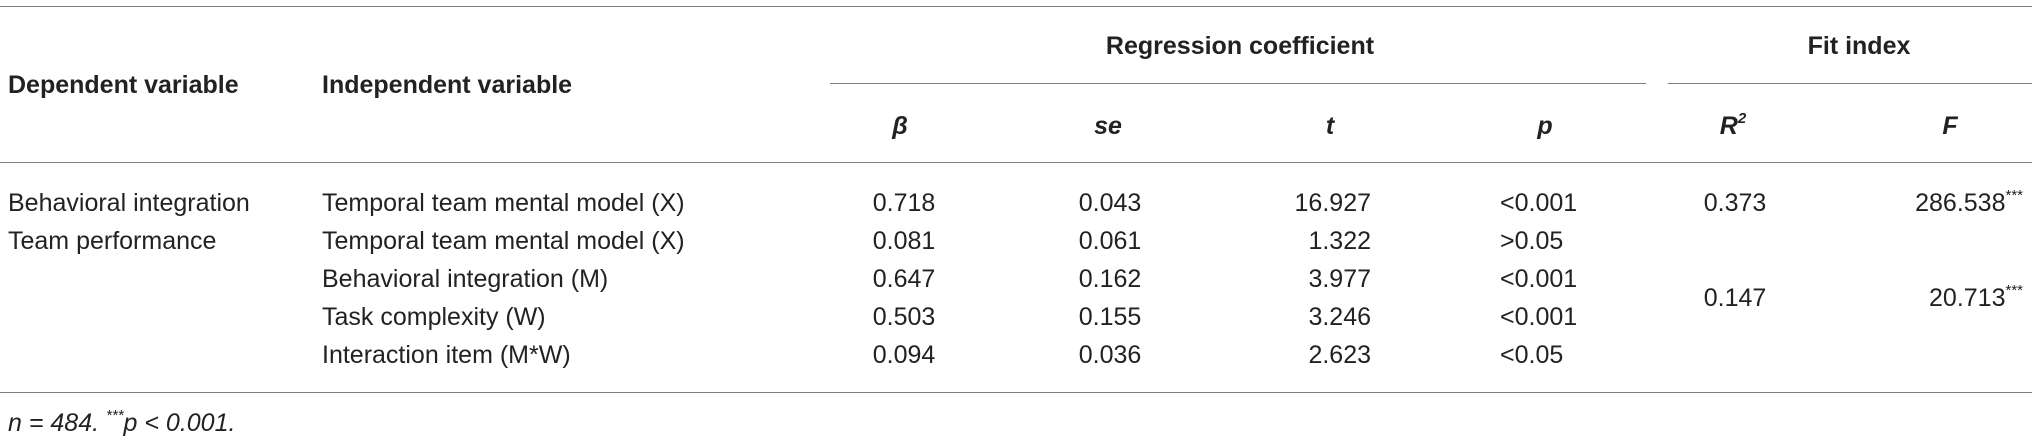 Image resolution: width=2032 pixels, height=445 pixels. I want to click on row-2-se: 0.061, so click(1110, 241).